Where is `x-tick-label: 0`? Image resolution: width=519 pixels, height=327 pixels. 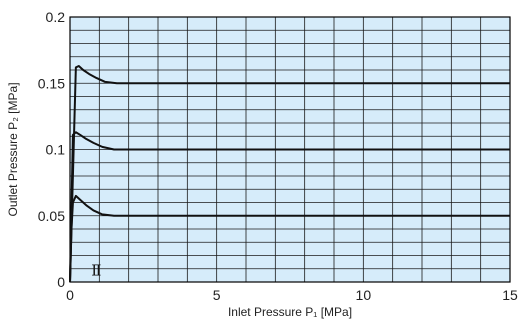 x-tick-label: 0 is located at coordinates (70, 295).